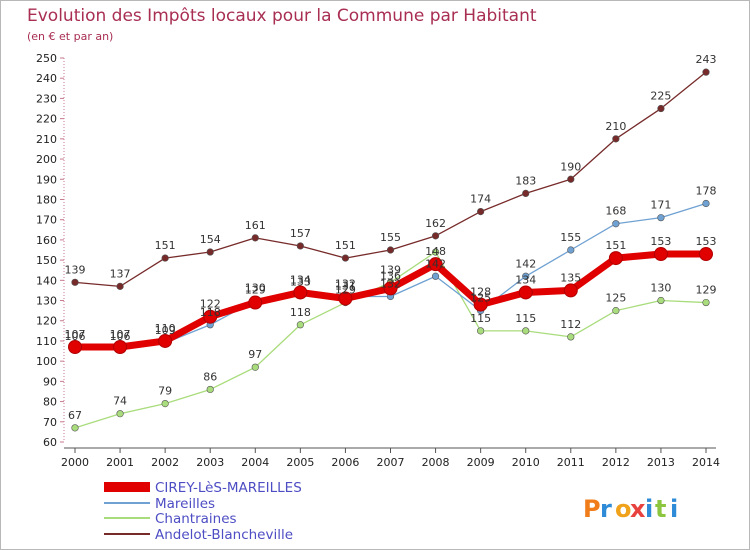 This screenshot has height=550, width=750. What do you see at coordinates (255, 290) in the screenshot?
I see `data-label: 129` at bounding box center [255, 290].